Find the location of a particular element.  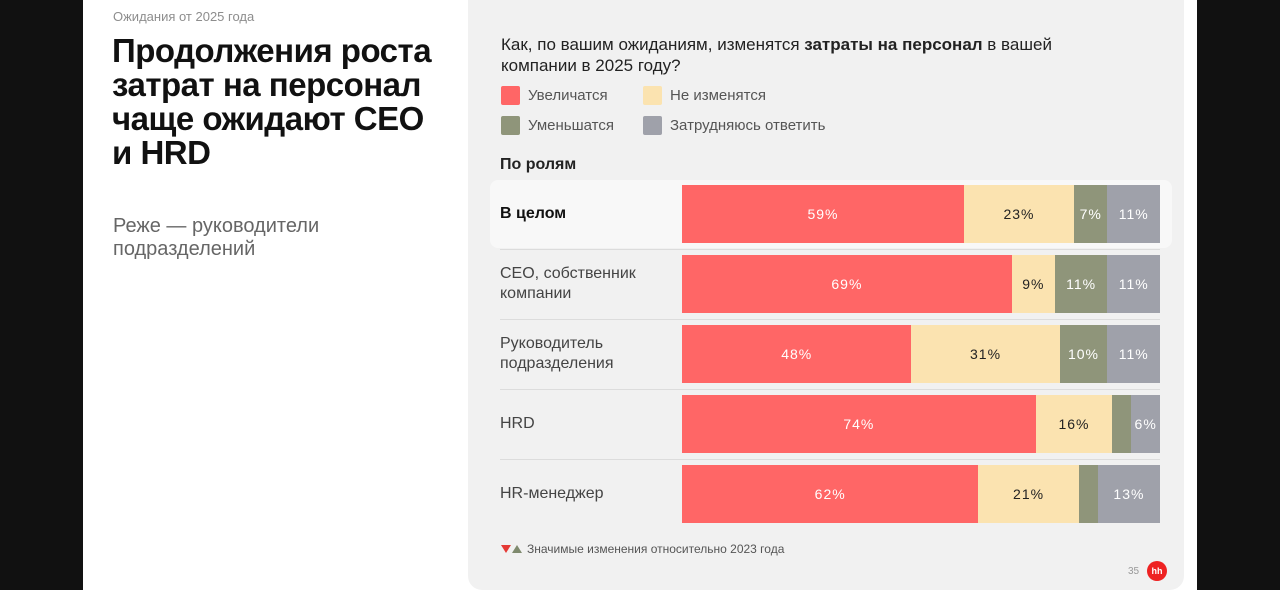

legend-item: Не изменятся is located at coordinates (704, 95).